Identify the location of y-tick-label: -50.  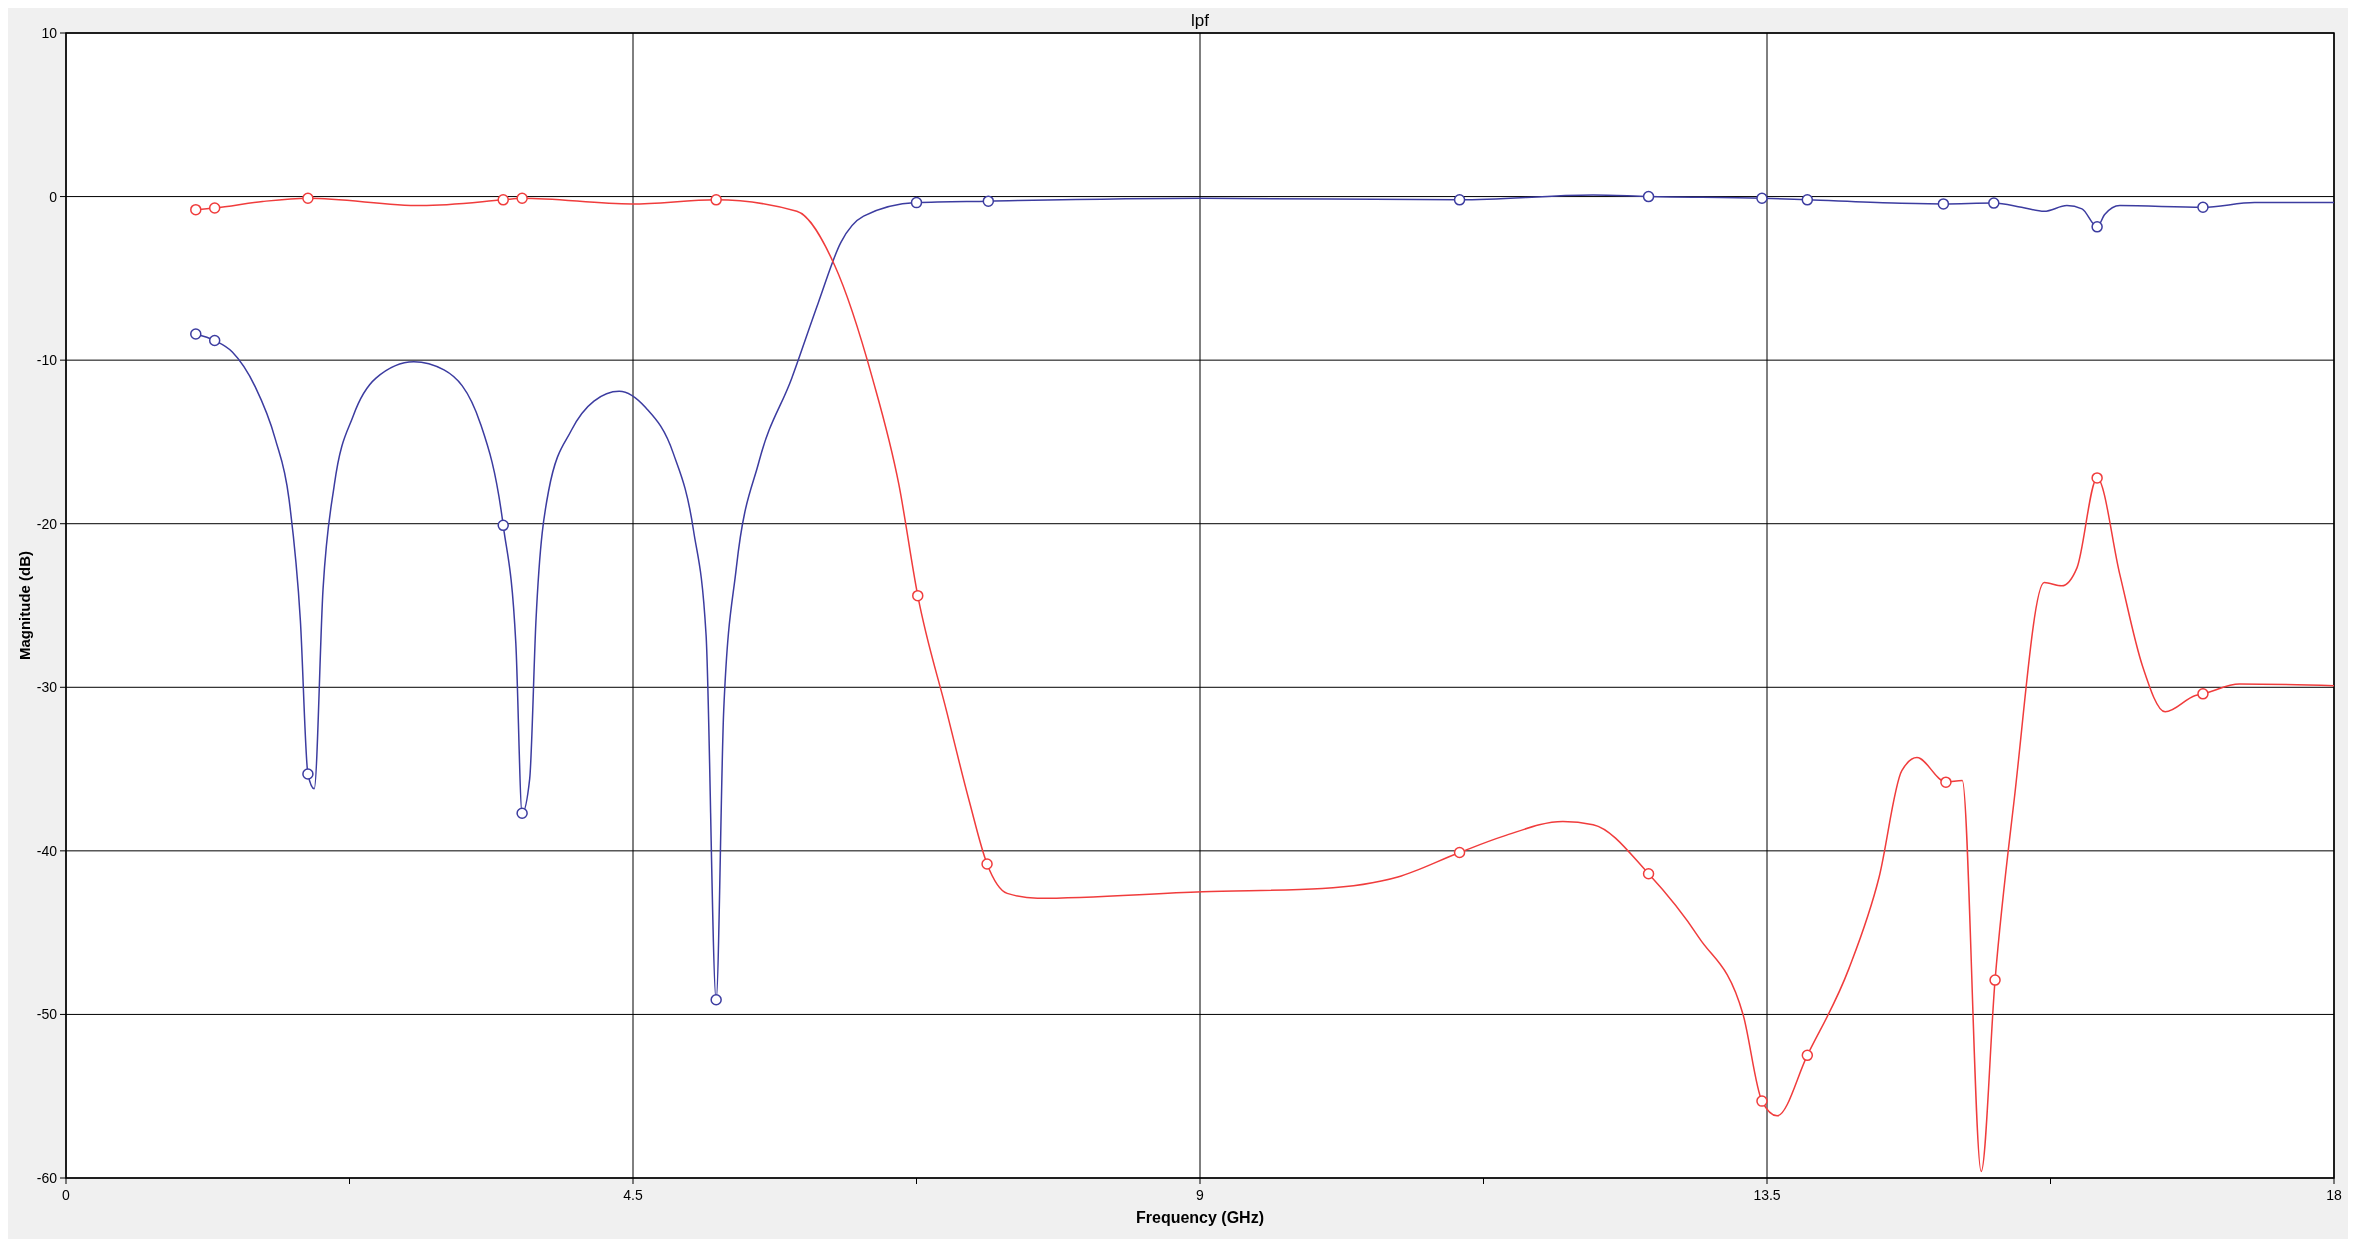
(47, 1014).